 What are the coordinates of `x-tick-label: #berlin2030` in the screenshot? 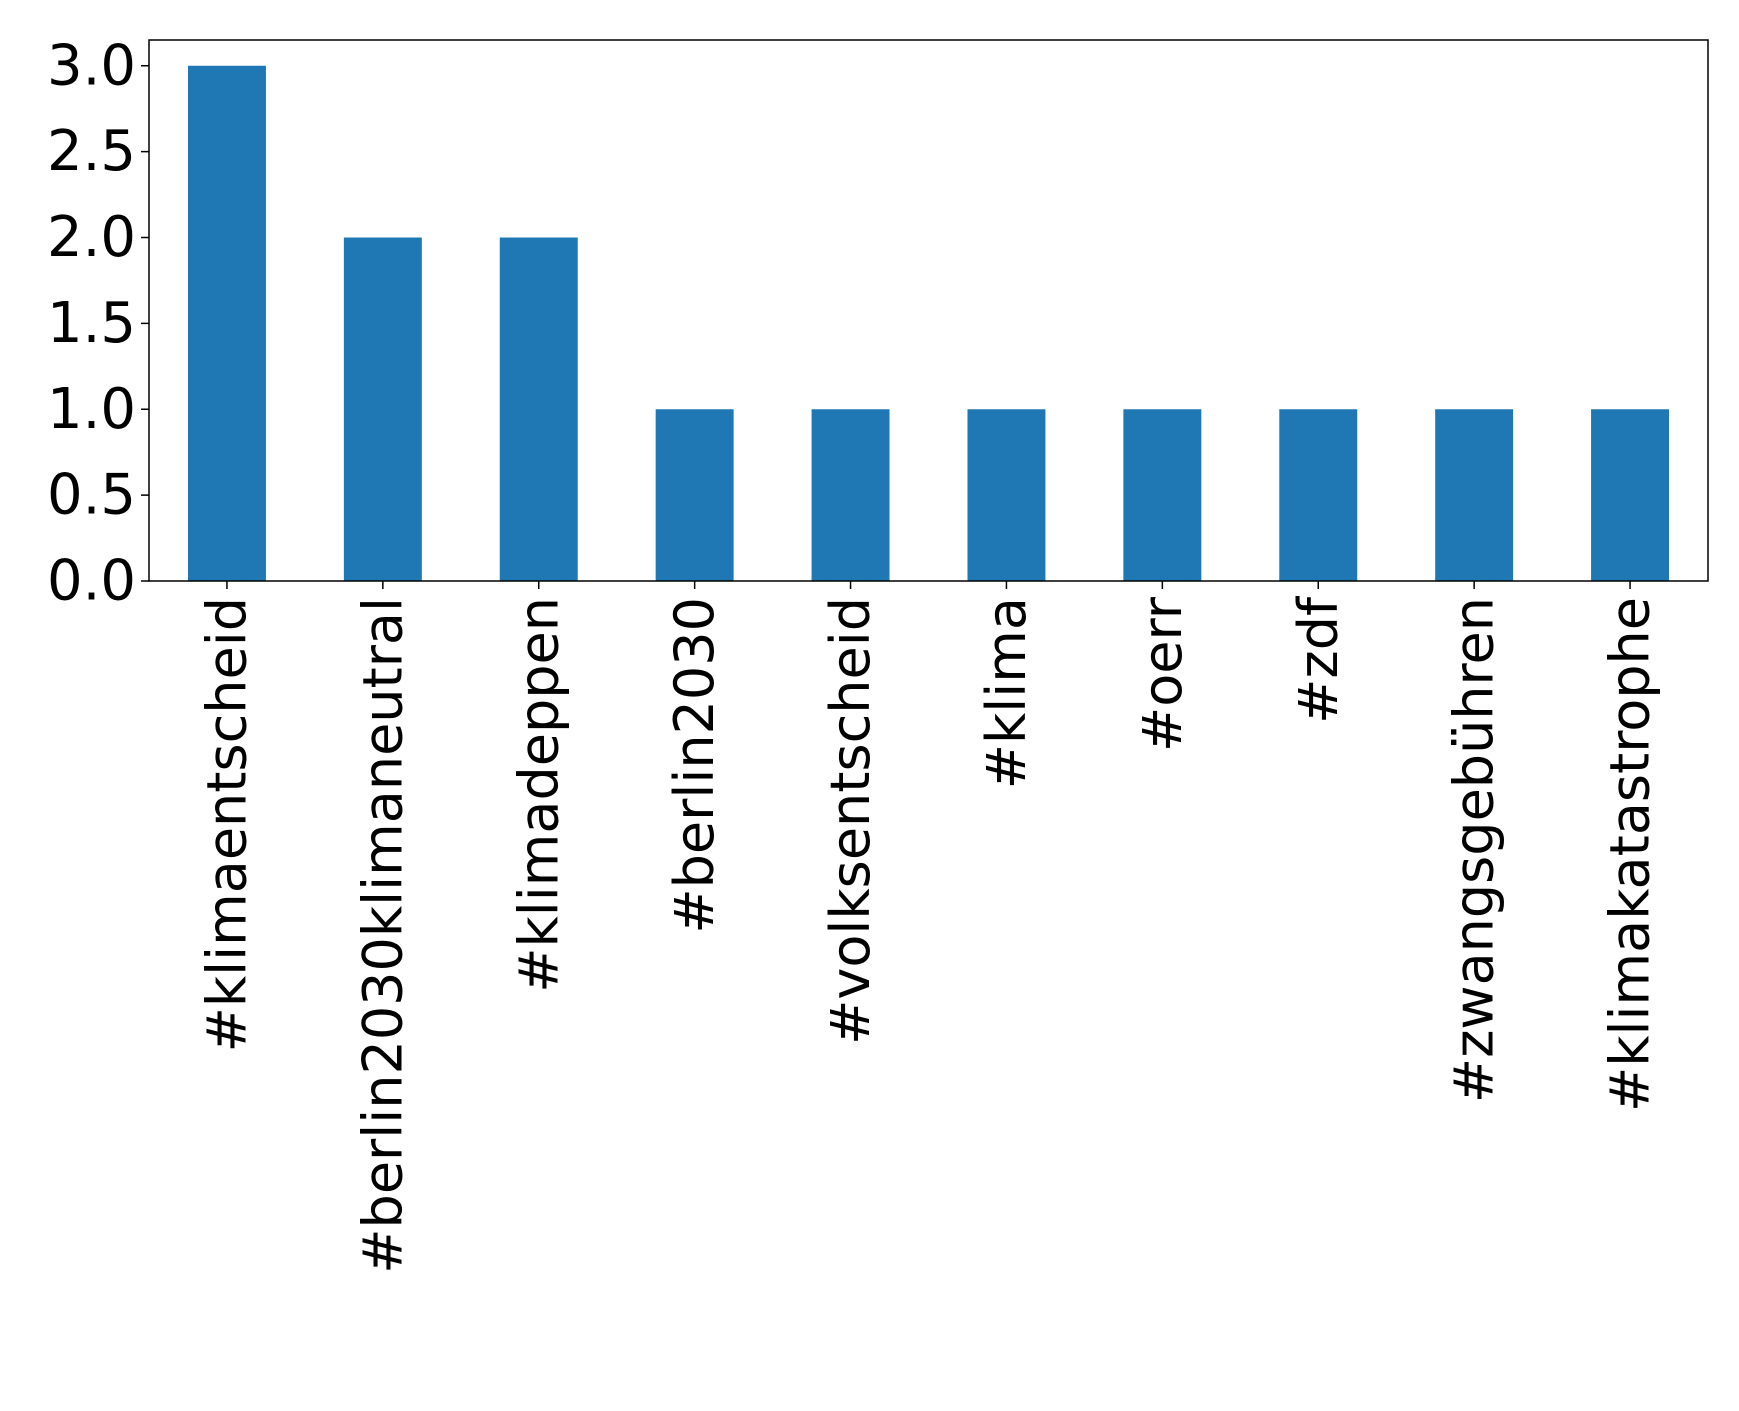 It's located at (694, 765).